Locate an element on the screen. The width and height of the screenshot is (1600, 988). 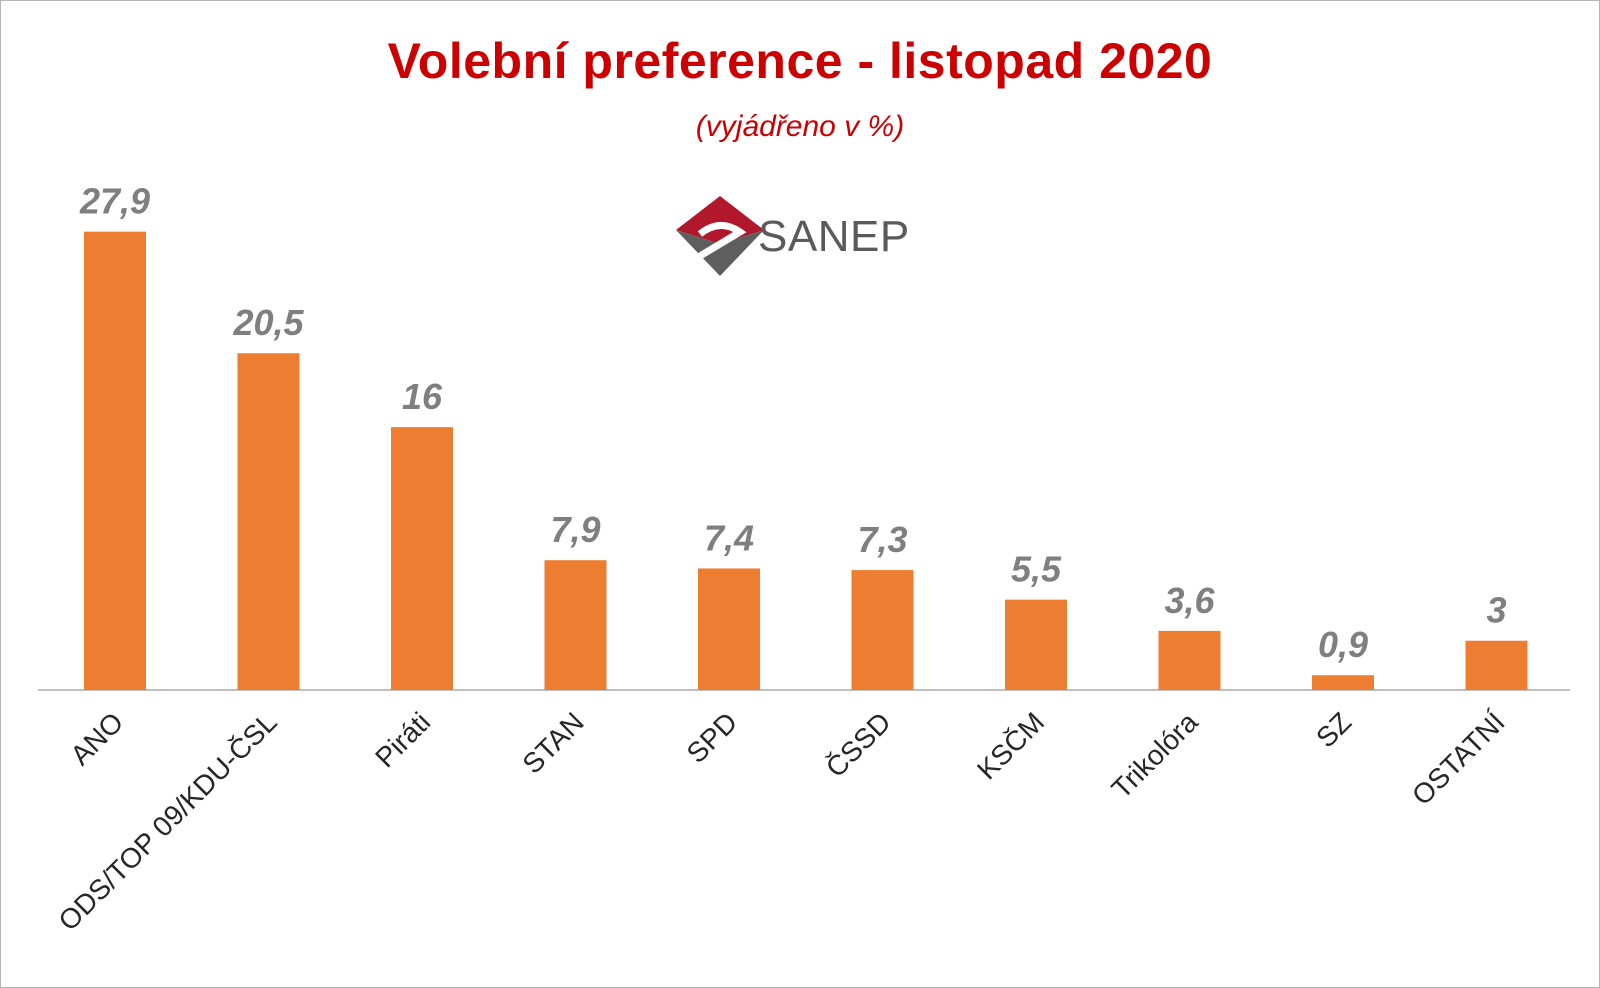
value-label-9: 3 is located at coordinates (1496, 610).